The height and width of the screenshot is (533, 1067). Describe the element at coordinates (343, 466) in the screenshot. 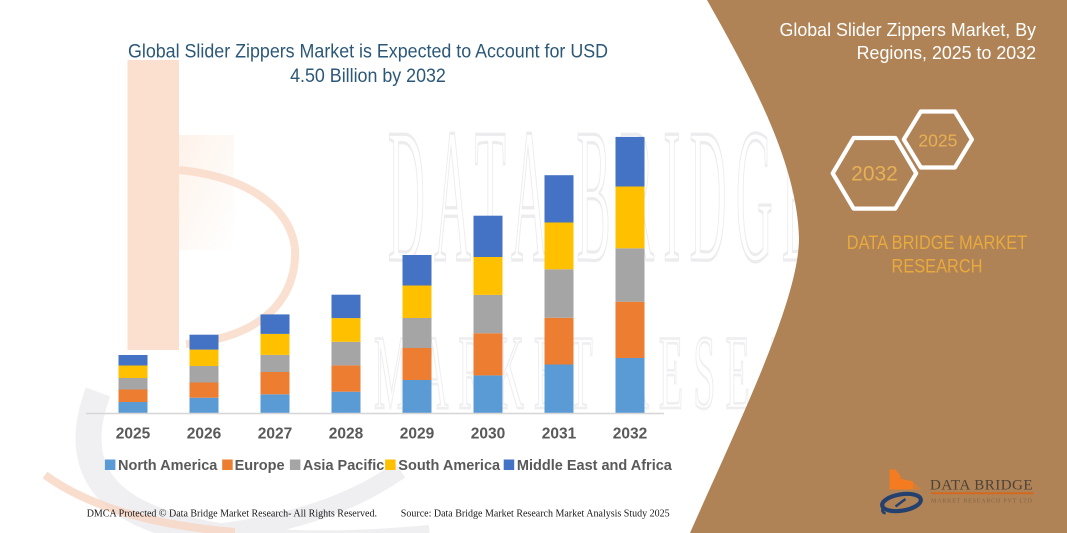

I see `svg-text: Asia Pacific` at that location.